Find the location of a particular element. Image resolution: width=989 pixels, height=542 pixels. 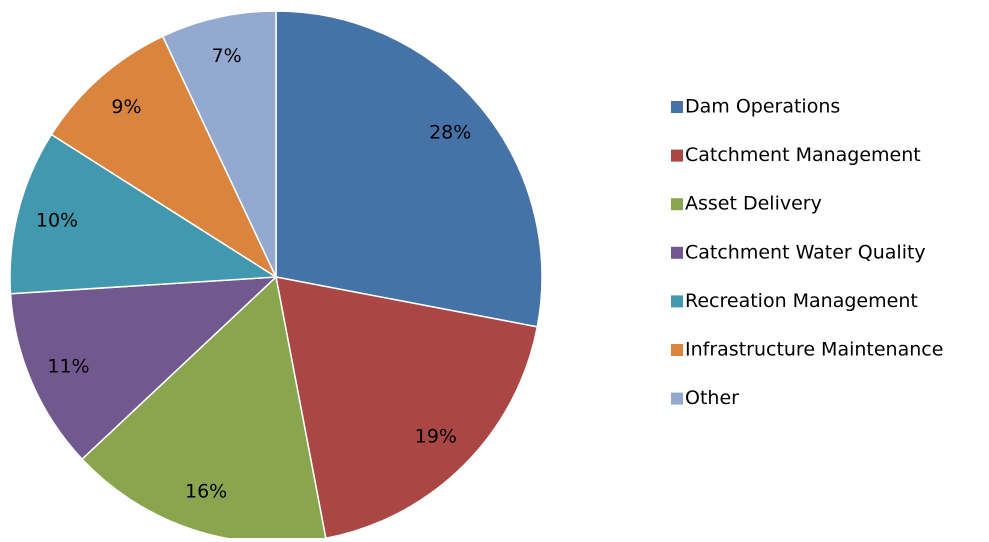

legend-label: Recreation Management is located at coordinates (801, 301).